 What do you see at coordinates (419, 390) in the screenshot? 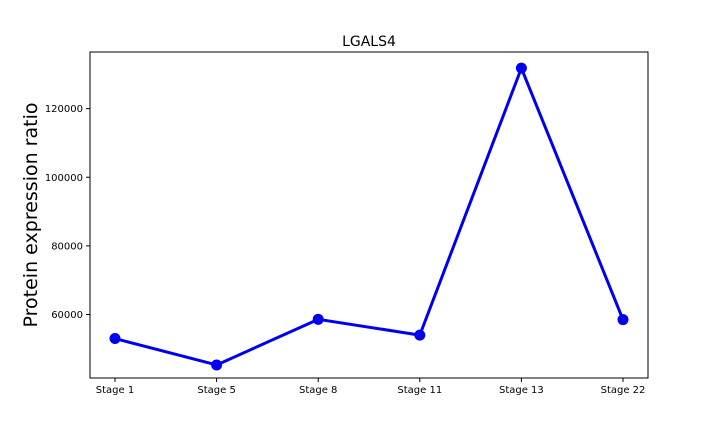
I see `x-tick-label: Stage 11` at bounding box center [419, 390].